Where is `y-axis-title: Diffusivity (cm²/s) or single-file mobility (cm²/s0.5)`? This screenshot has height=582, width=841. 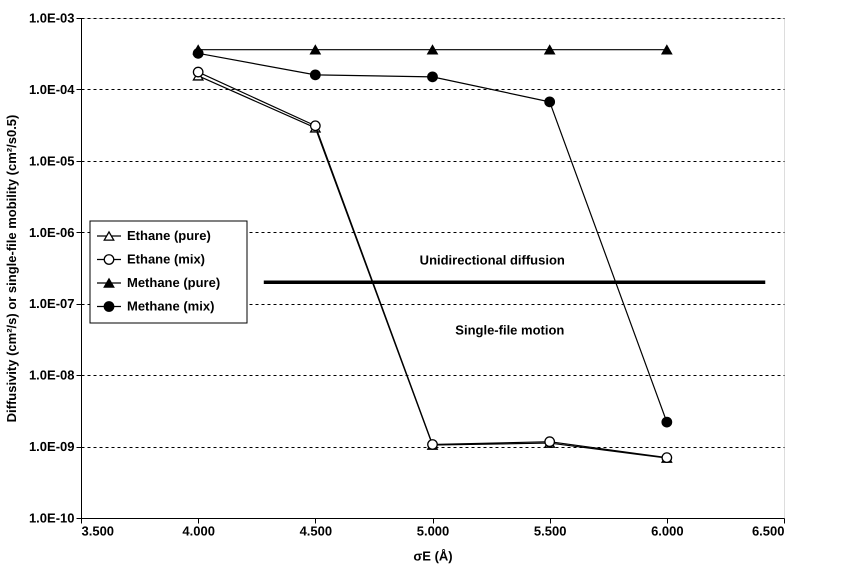
y-axis-title: Diffusivity (cm²/s) or single-file mobility (cm²/s0.5) is located at coordinates (11, 268).